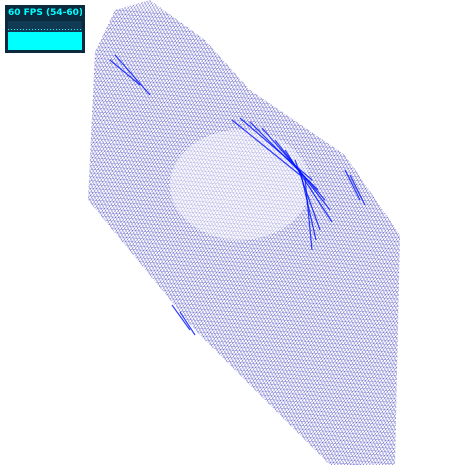 This screenshot has height=465, width=465. I want to click on fps-graph-history, so click(45, 29).